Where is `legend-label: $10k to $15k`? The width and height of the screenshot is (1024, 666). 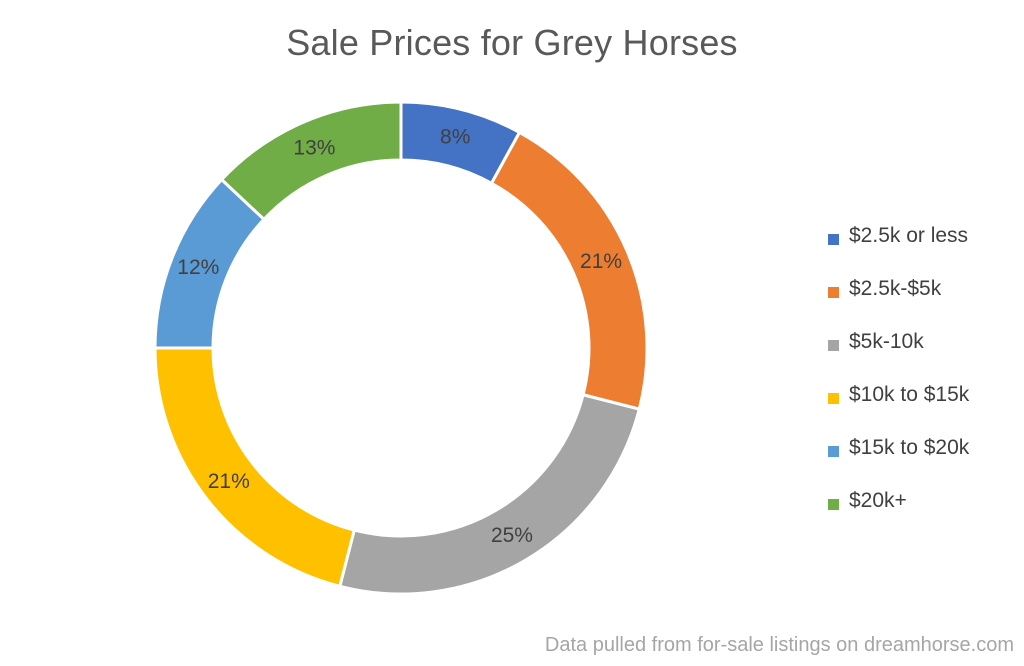
legend-label: $10k to $15k is located at coordinates (909, 394).